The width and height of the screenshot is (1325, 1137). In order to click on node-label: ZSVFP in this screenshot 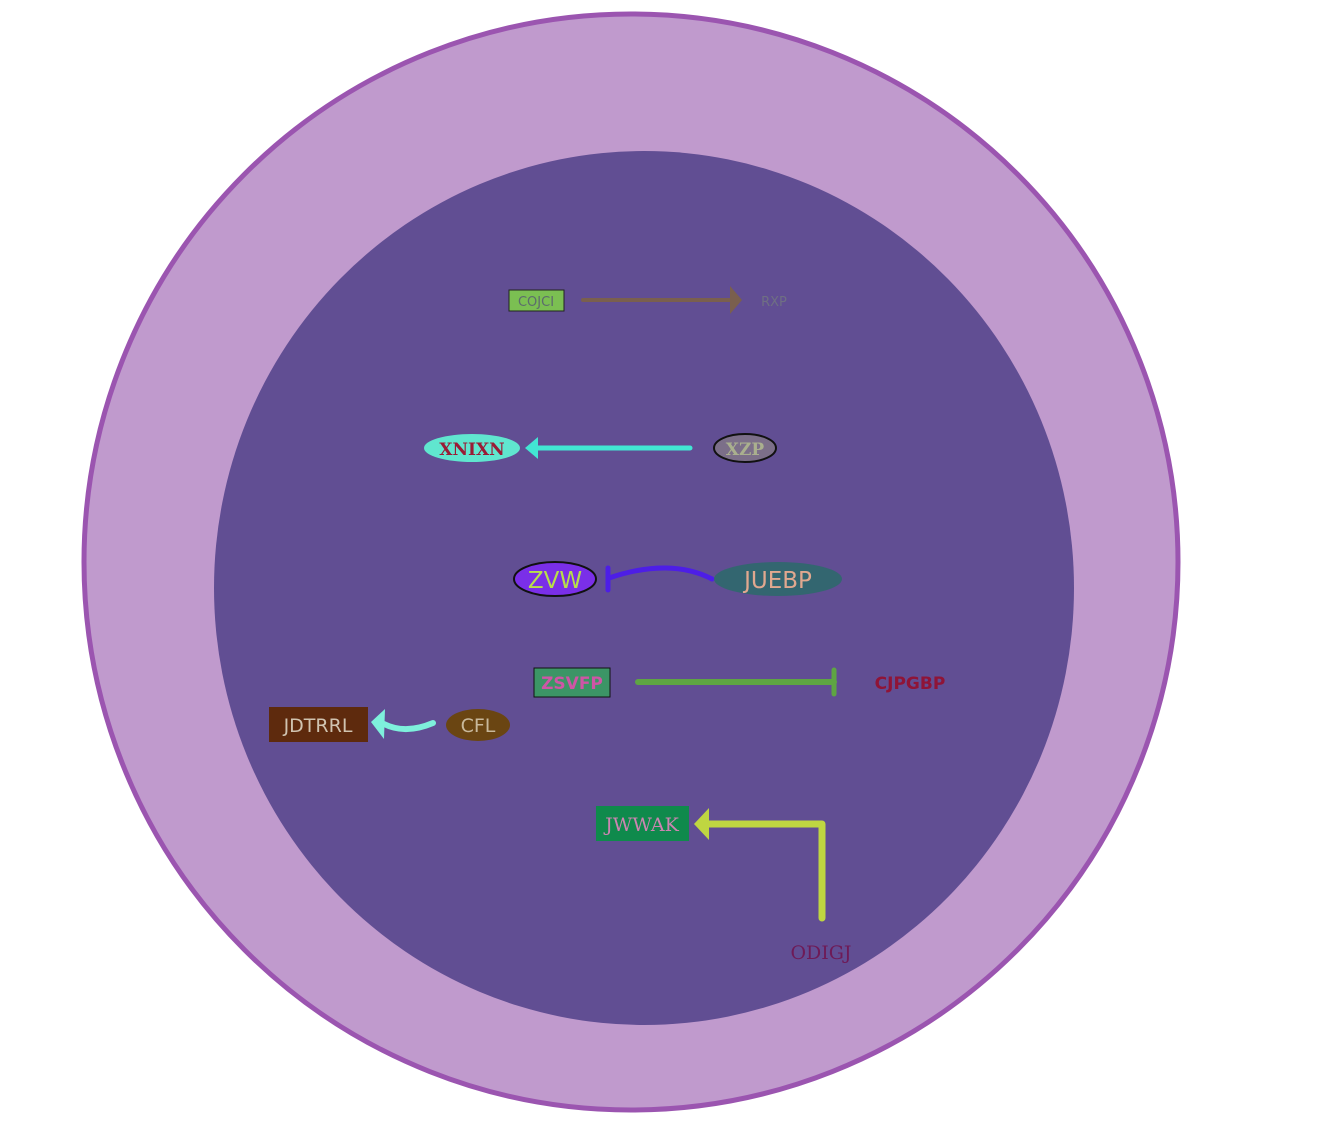, I will do `click(572, 684)`.